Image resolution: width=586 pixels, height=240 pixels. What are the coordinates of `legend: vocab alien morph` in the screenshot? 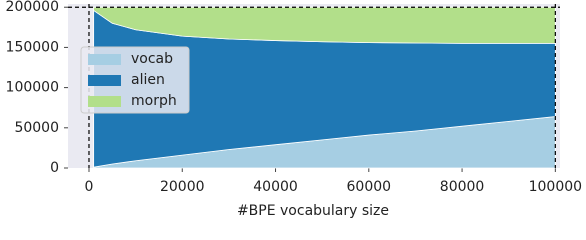 It's located at (135, 80).